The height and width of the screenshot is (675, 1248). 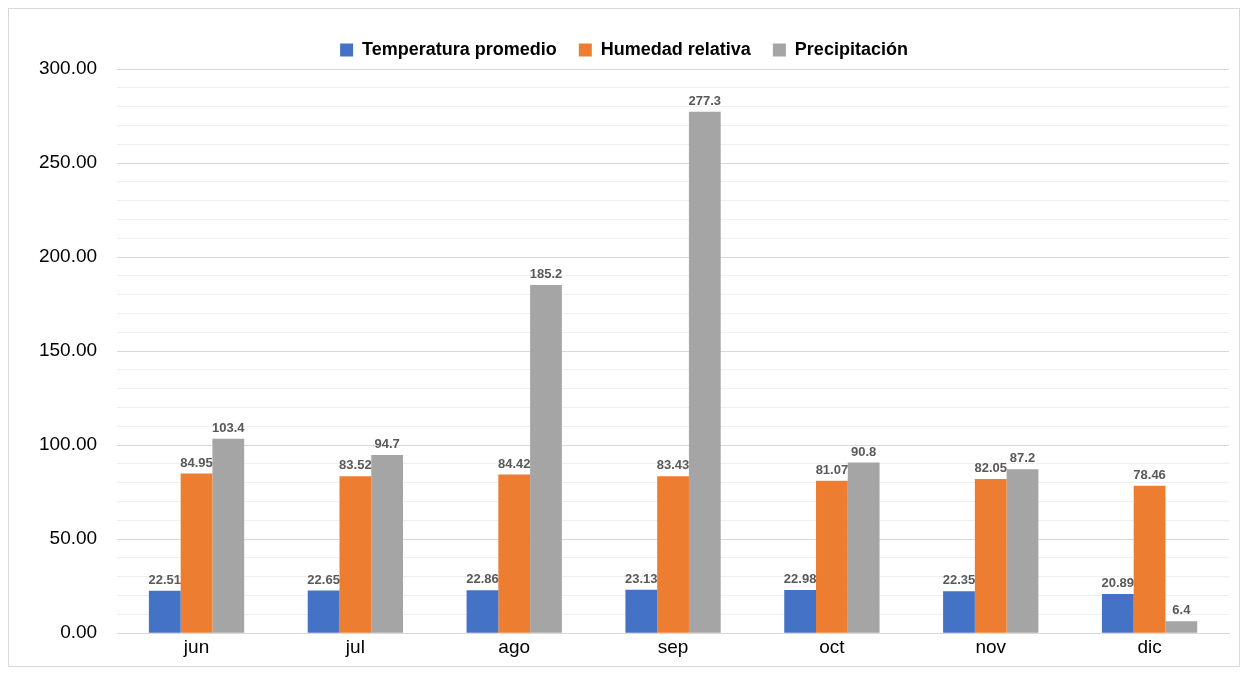 What do you see at coordinates (851, 48) in the screenshot?
I see `legend-label: Precipitación` at bounding box center [851, 48].